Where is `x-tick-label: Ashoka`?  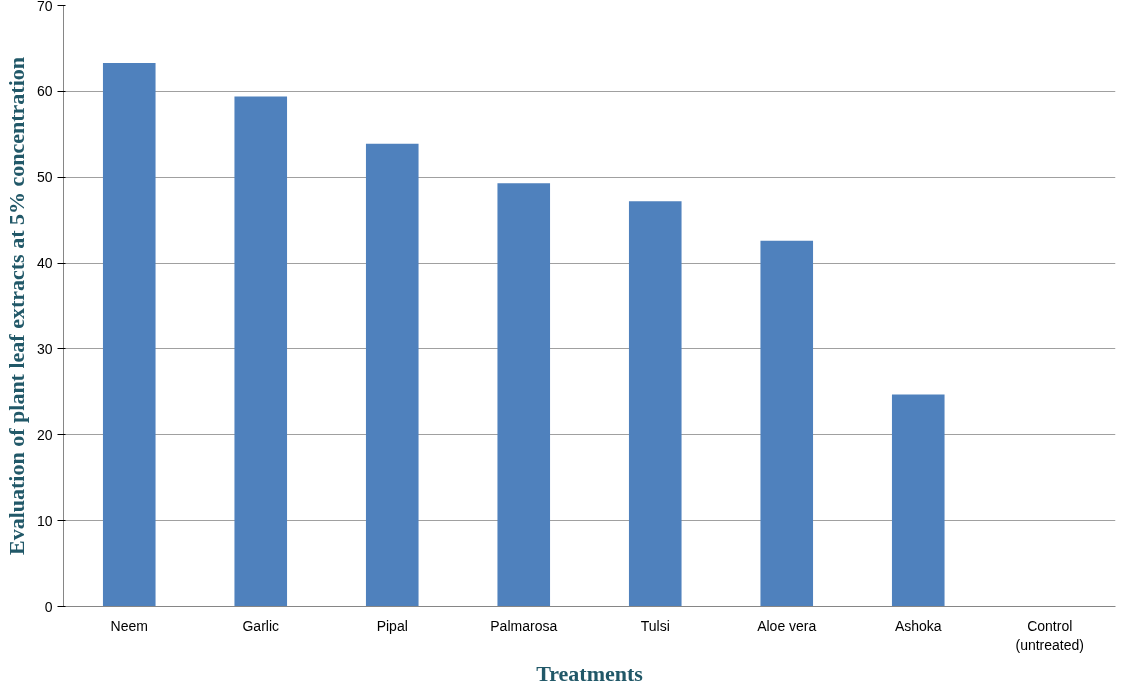 x-tick-label: Ashoka is located at coordinates (918, 625).